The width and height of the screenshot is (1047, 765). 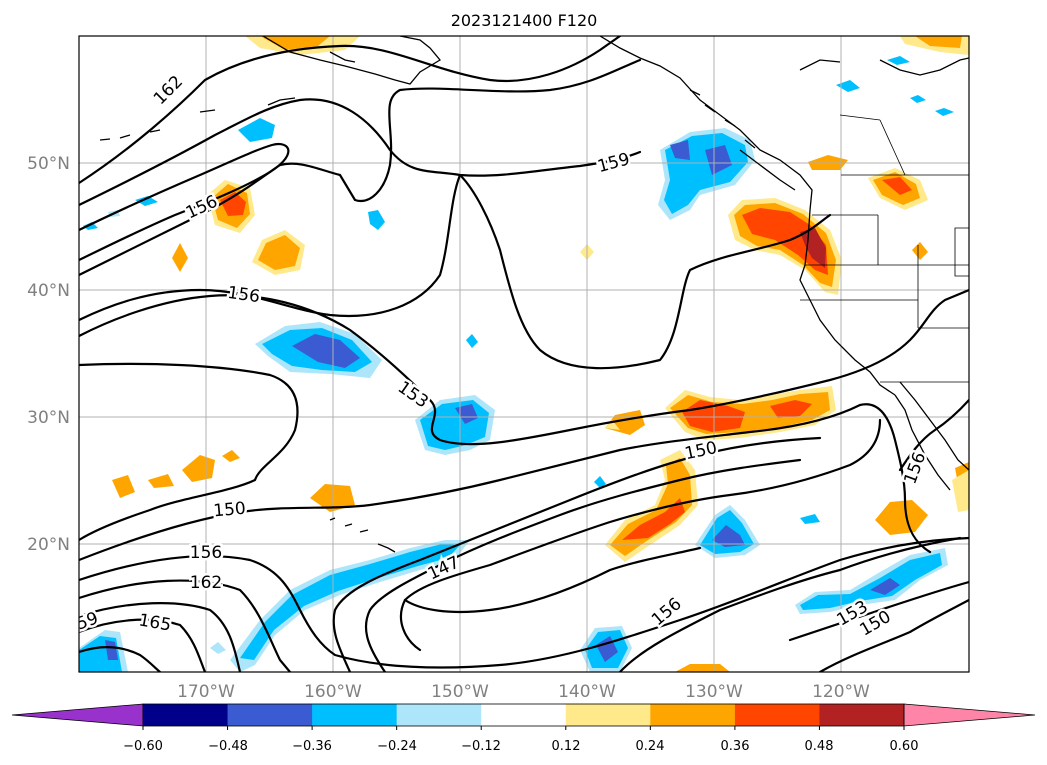 What do you see at coordinates (460, 692) in the screenshot?
I see `lon-tick: 150°W` at bounding box center [460, 692].